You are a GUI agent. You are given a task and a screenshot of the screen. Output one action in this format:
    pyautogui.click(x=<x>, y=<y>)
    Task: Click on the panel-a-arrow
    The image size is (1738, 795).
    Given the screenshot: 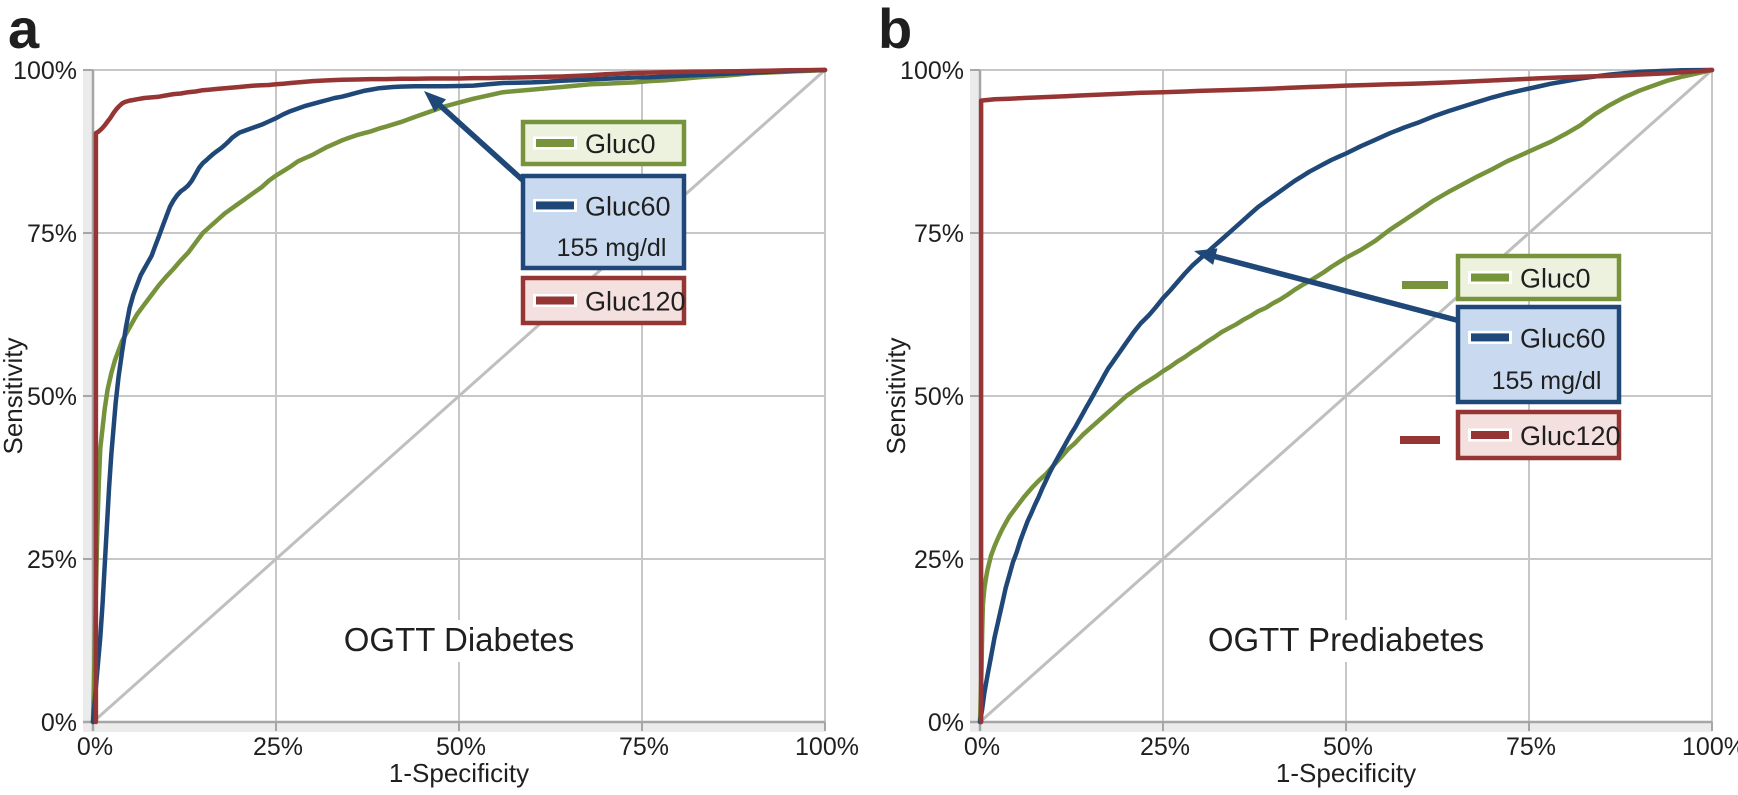 What is the action you would take?
    pyautogui.click(x=476, y=139)
    